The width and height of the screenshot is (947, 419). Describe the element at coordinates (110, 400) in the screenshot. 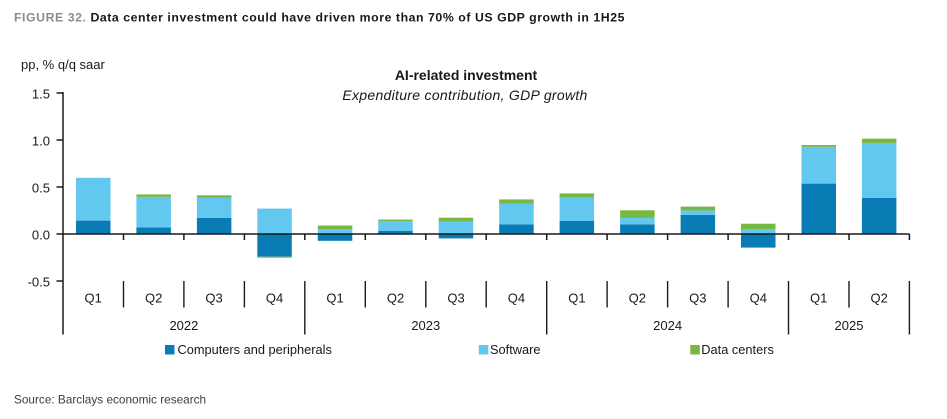

I see `svg-text:Source: Barclays economic rese: Source: Barclays economic research` at that location.